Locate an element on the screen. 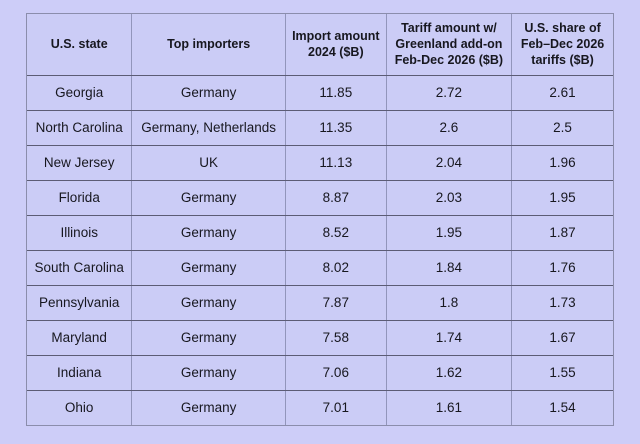  cell-tariff-amount: 1.61 is located at coordinates (449, 407).